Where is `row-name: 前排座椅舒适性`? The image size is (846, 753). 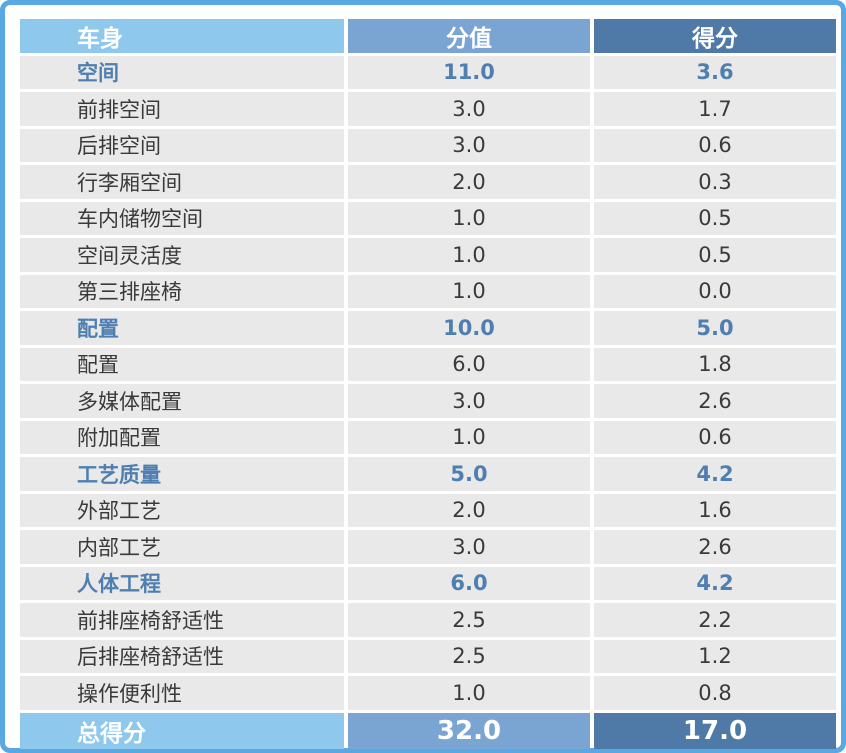 row-name: 前排座椅舒适性 is located at coordinates (182, 620).